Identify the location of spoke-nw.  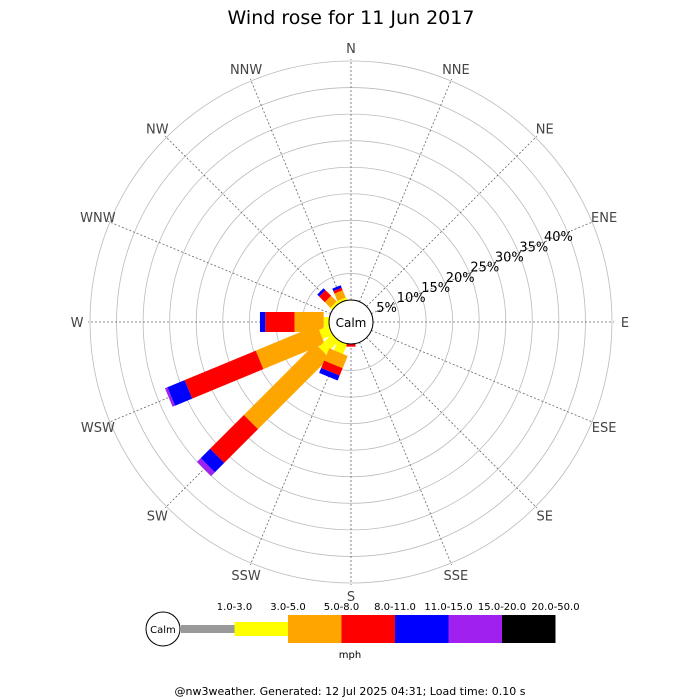
(250, 221).